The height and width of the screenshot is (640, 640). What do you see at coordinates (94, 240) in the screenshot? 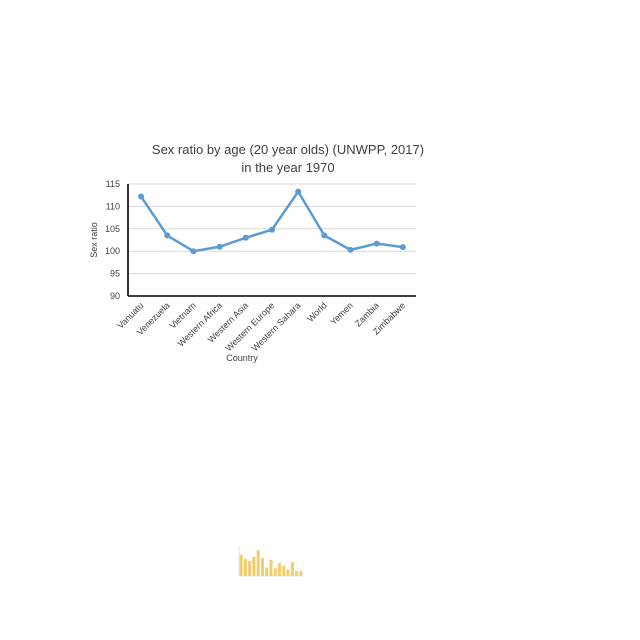
I see `y-axis-title: Sex ratio` at bounding box center [94, 240].